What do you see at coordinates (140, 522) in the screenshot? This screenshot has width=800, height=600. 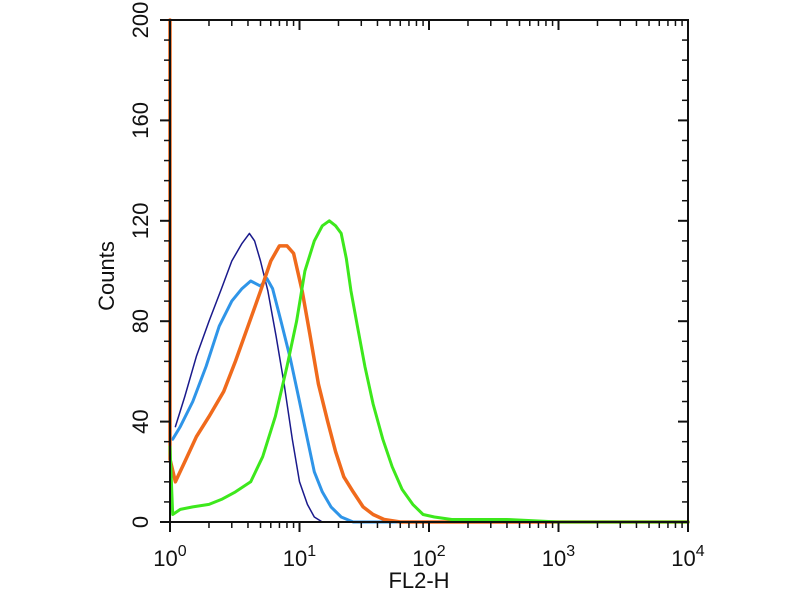 I see `y-tick-label: 0` at bounding box center [140, 522].